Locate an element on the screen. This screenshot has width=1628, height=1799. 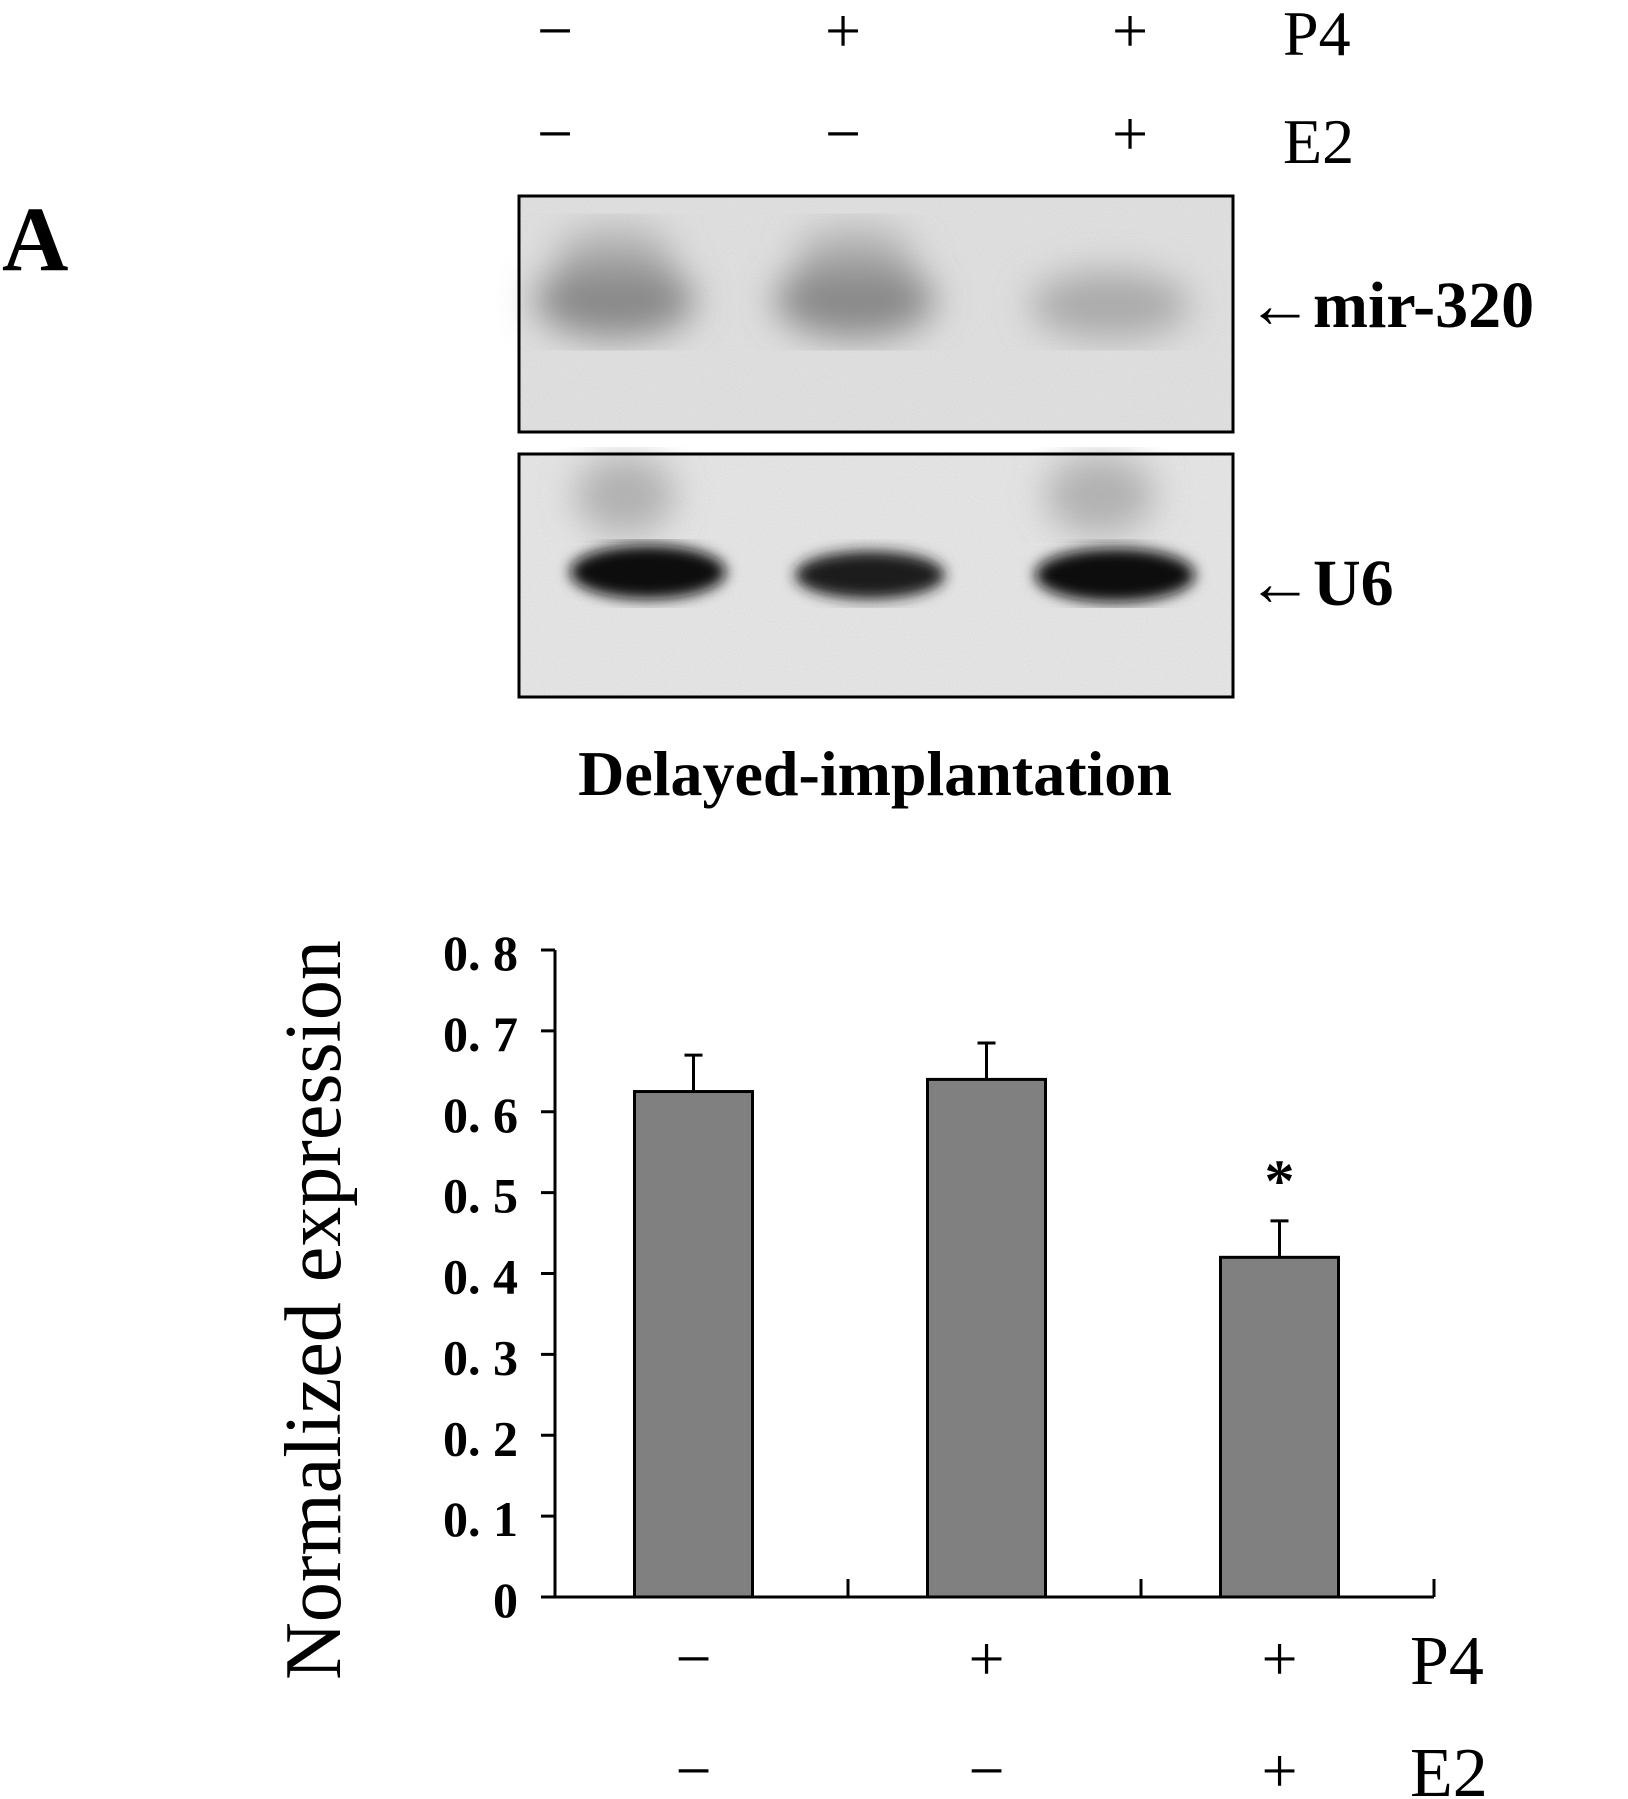
y-tick-label: 0. 5 is located at coordinates (480, 1196).